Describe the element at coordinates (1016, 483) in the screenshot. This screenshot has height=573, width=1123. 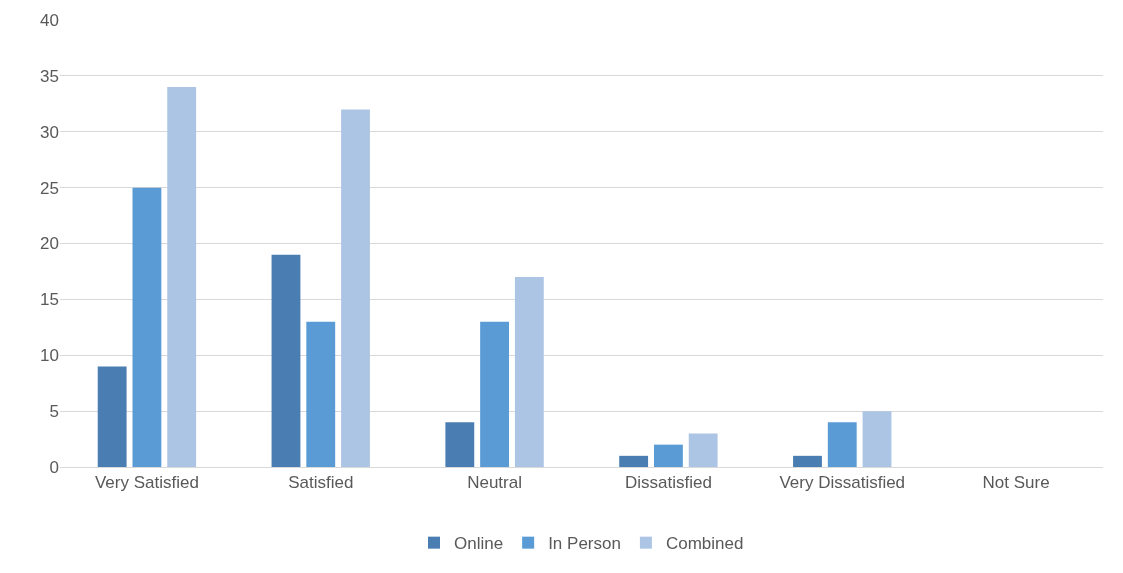
I see `x-tick-label: Not Sure` at that location.